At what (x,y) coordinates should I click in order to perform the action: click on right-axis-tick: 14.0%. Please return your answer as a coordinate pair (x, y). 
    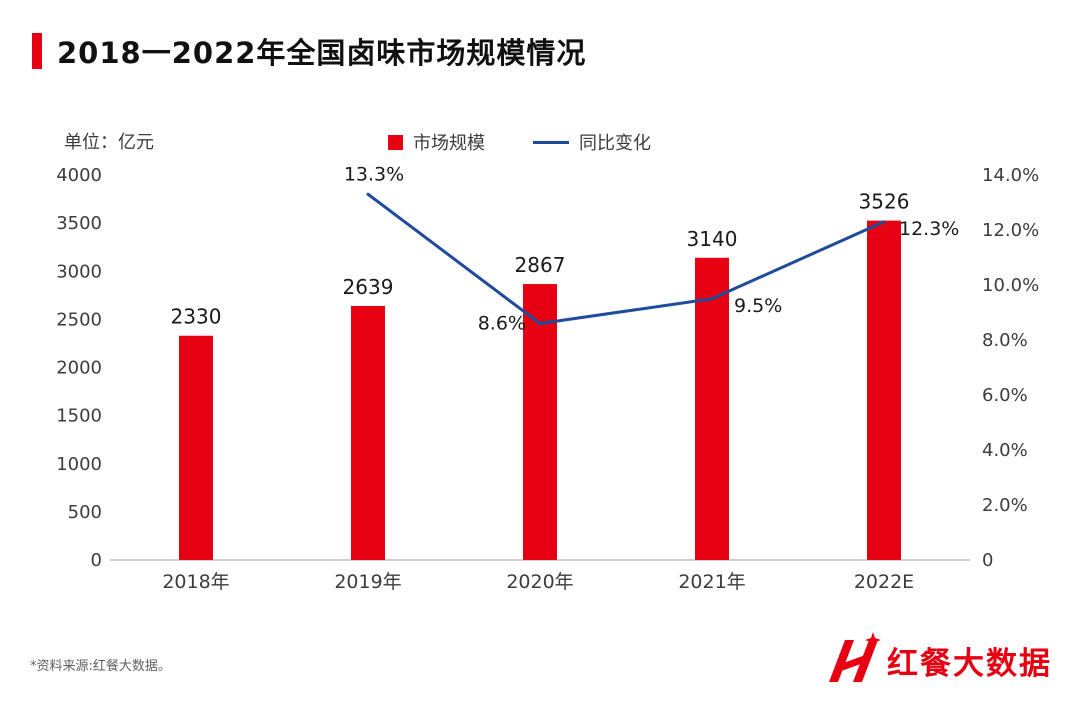
    Looking at the image, I should click on (1010, 175).